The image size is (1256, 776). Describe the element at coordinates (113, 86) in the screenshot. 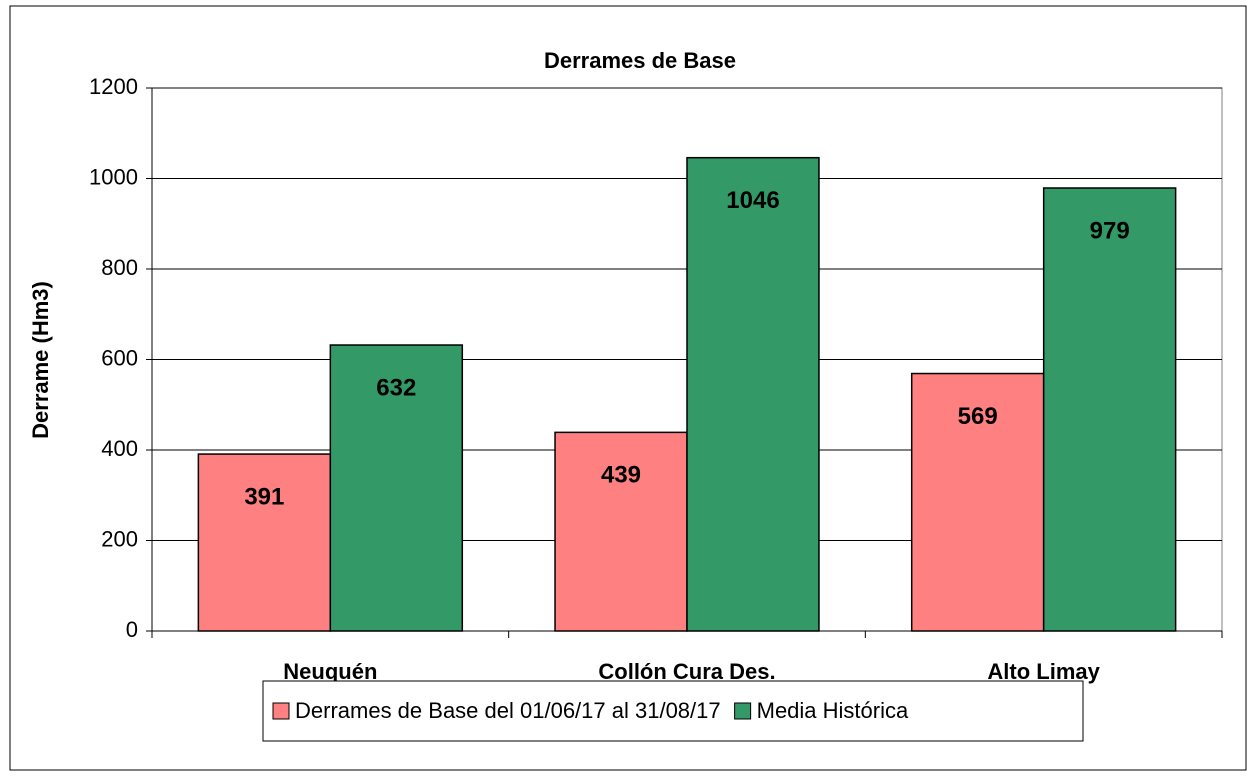

I see `y-tick-label: 1200` at that location.